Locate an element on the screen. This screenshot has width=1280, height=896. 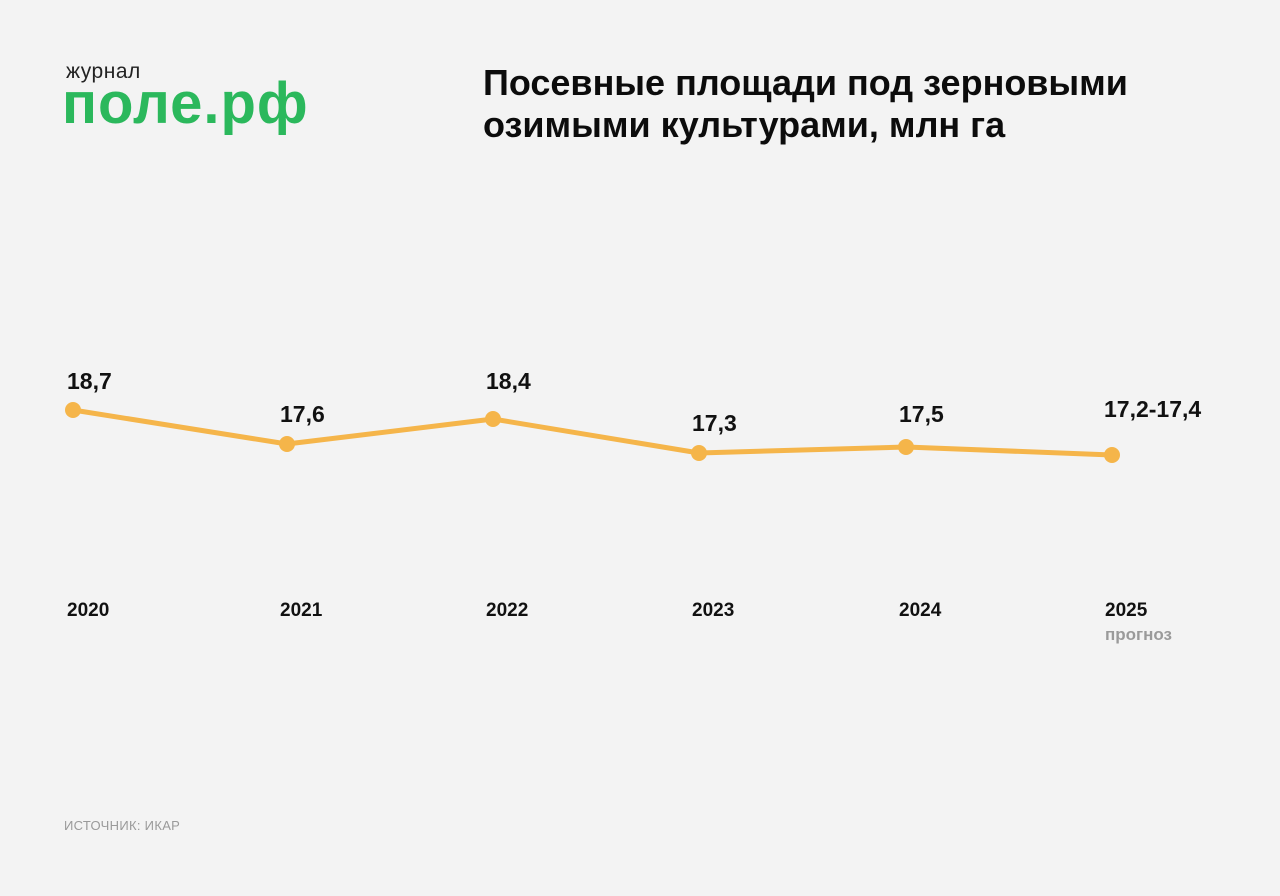
value-label-2024: 17,5 is located at coordinates (921, 414).